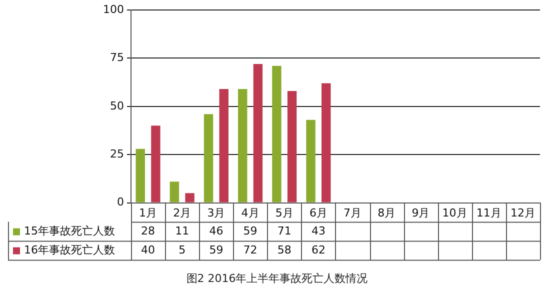 Image resolution: width=554 pixels, height=295 pixels. Describe the element at coordinates (318, 250) in the screenshot. I see `data-label: 62` at that location.